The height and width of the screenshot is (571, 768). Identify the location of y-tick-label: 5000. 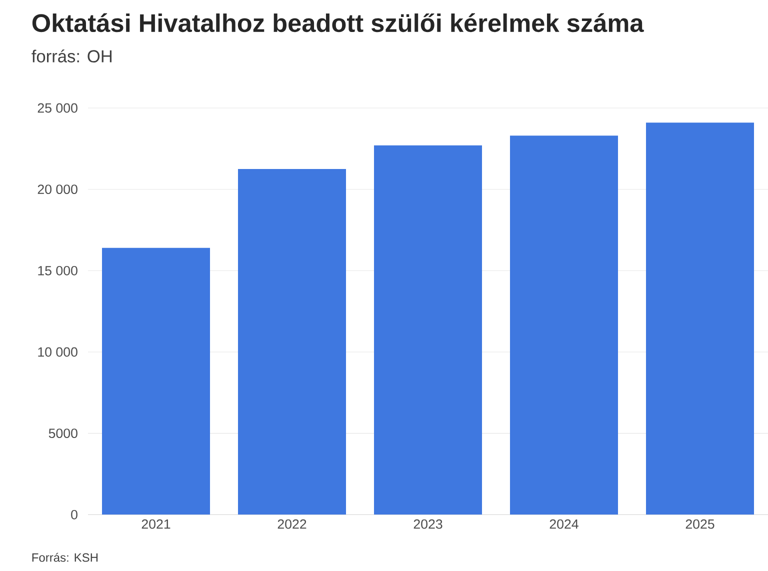
(63, 433).